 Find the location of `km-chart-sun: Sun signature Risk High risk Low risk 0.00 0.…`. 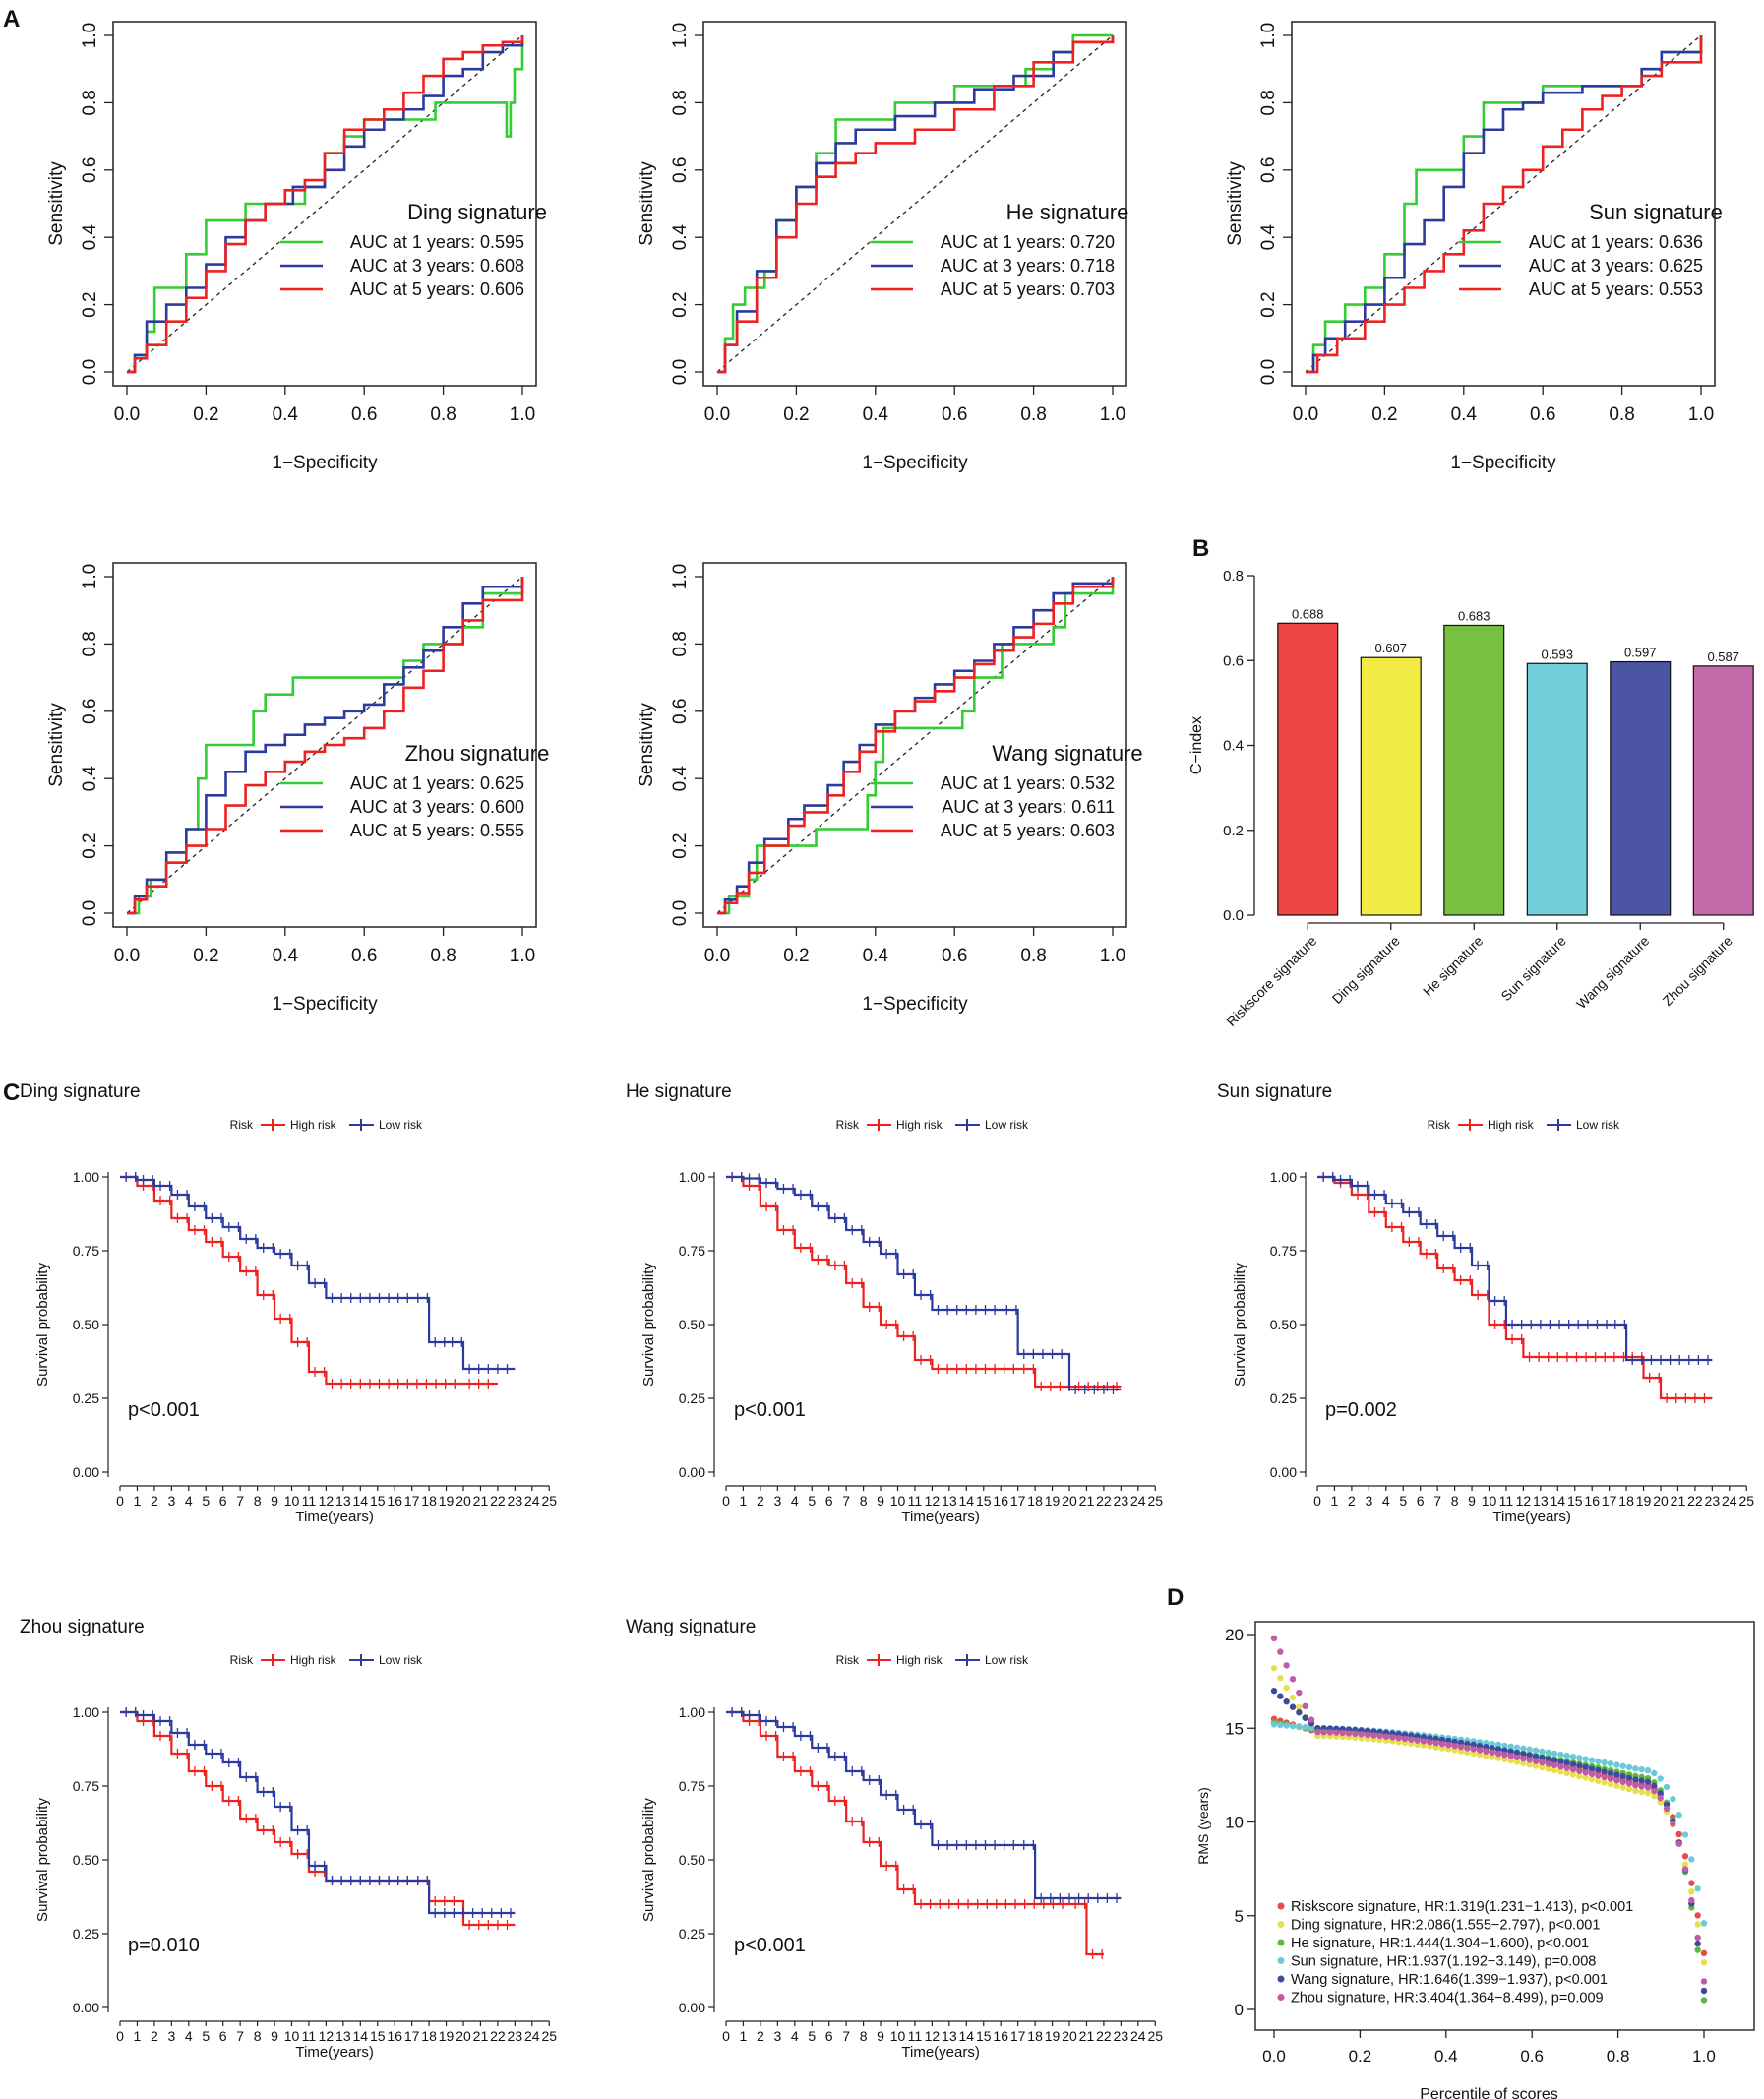

km-chart-sun: Sun signature Risk High risk Low risk 0.00 0.… is located at coordinates (1485, 1303).